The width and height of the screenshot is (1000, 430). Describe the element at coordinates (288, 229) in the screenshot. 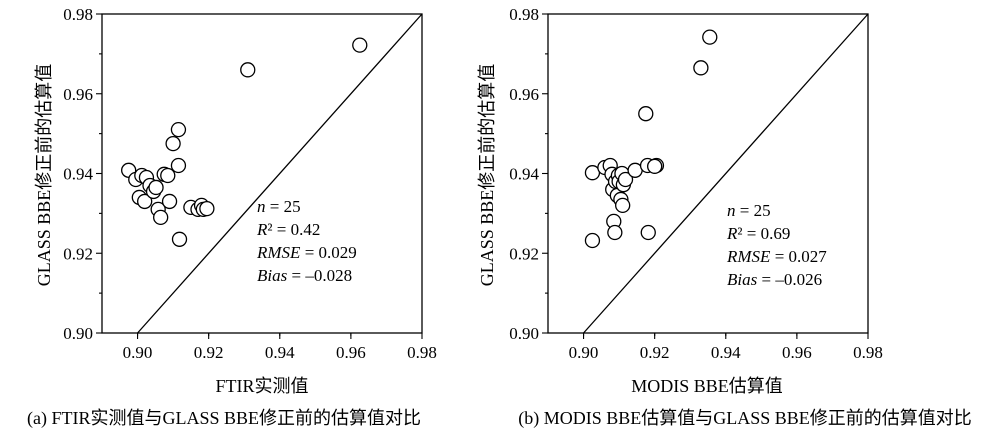

I see `stat-r2: R² = 0.42` at that location.